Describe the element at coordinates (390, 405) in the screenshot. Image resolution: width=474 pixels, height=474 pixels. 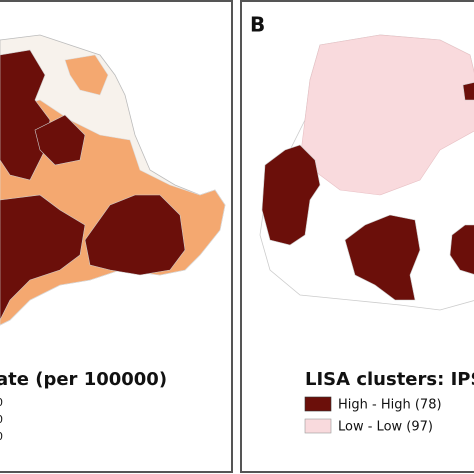
I see `legend-label: High - High (78)` at that location.